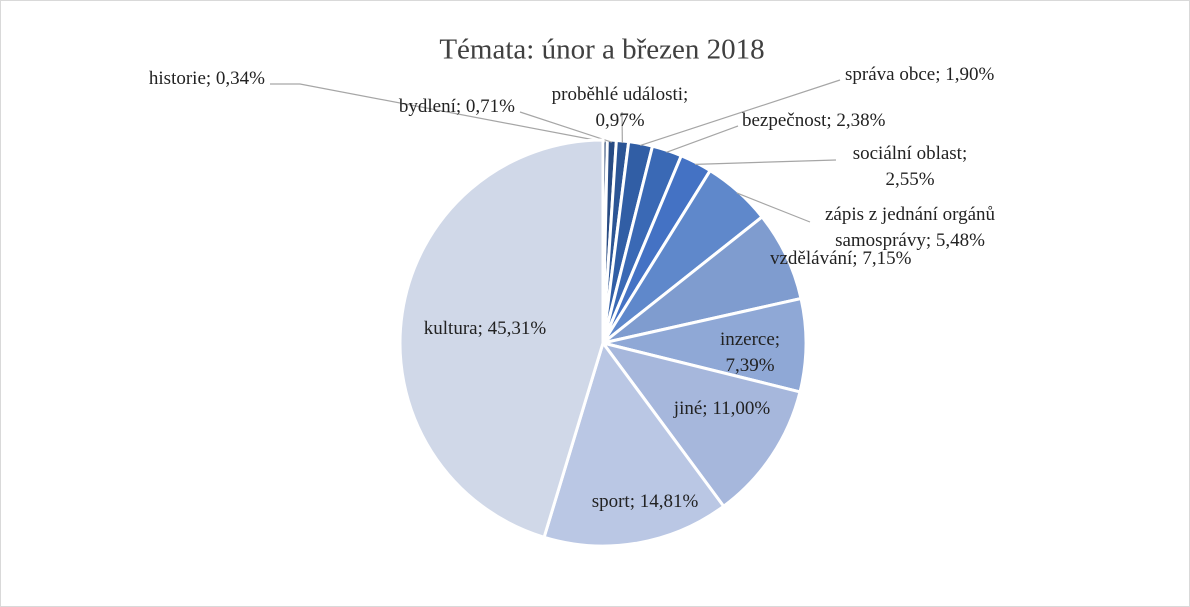 The height and width of the screenshot is (607, 1190). Describe the element at coordinates (910, 227) in the screenshot. I see `data-label: zápis z jednání orgánů samosprávy; 5,48%` at that location.